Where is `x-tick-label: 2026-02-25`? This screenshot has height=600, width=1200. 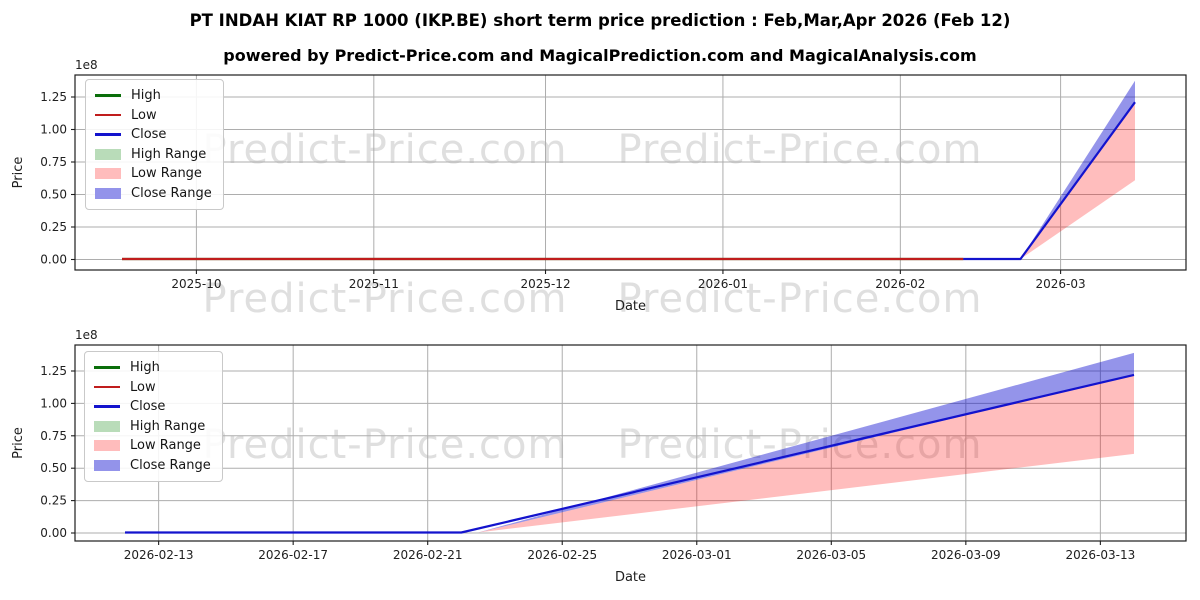
x-tick-label: 2026-02-25 is located at coordinates (562, 555).